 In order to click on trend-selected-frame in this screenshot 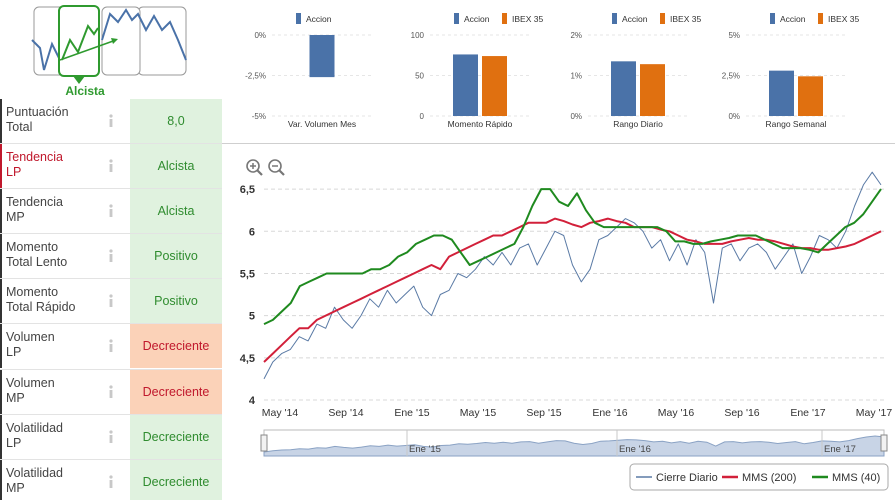, I will do `click(79, 41)`.